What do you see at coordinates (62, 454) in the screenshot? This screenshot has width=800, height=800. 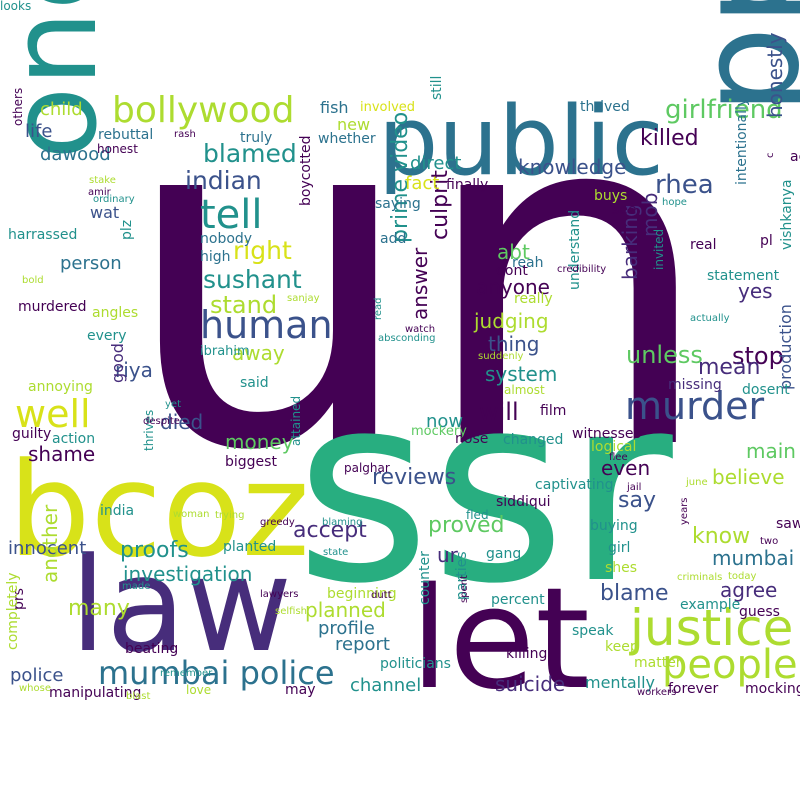 I see `word-shame: shame` at bounding box center [62, 454].